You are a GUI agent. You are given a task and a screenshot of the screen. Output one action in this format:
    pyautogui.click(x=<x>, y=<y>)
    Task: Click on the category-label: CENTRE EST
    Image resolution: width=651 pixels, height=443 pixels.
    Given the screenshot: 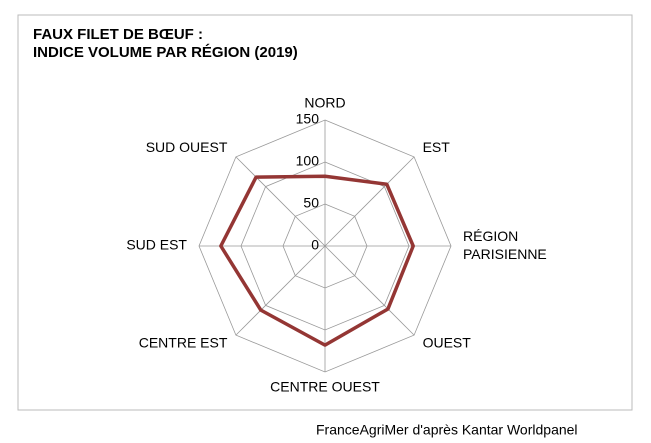 What is the action you would take?
    pyautogui.click(x=183, y=342)
    